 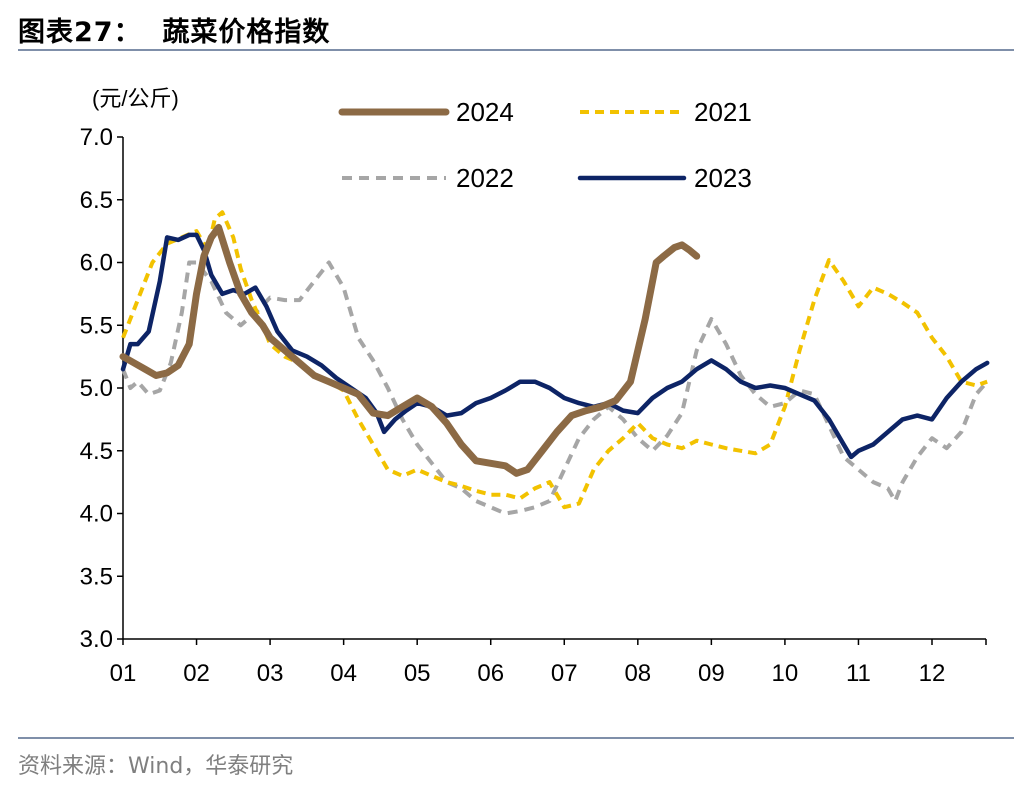 I want to click on x-tick-label: 04, so click(x=343, y=673).